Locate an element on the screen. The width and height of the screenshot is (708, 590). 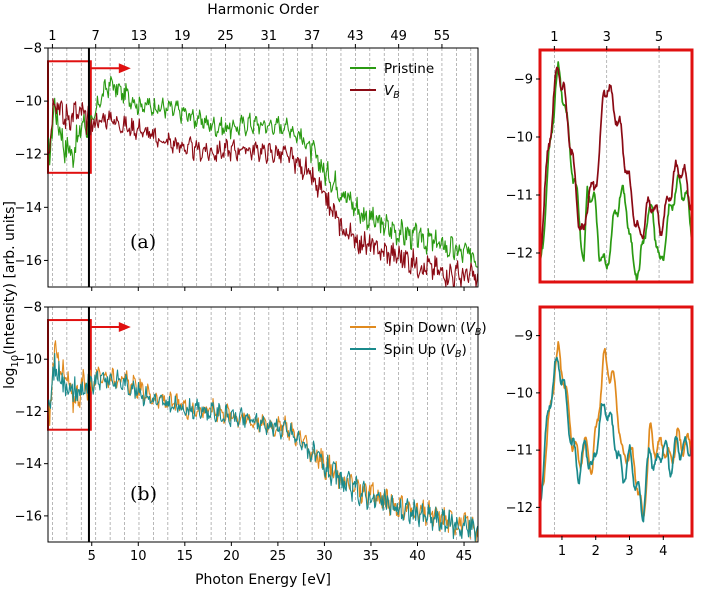
top-tick-label: 7 is located at coordinates (96, 36).